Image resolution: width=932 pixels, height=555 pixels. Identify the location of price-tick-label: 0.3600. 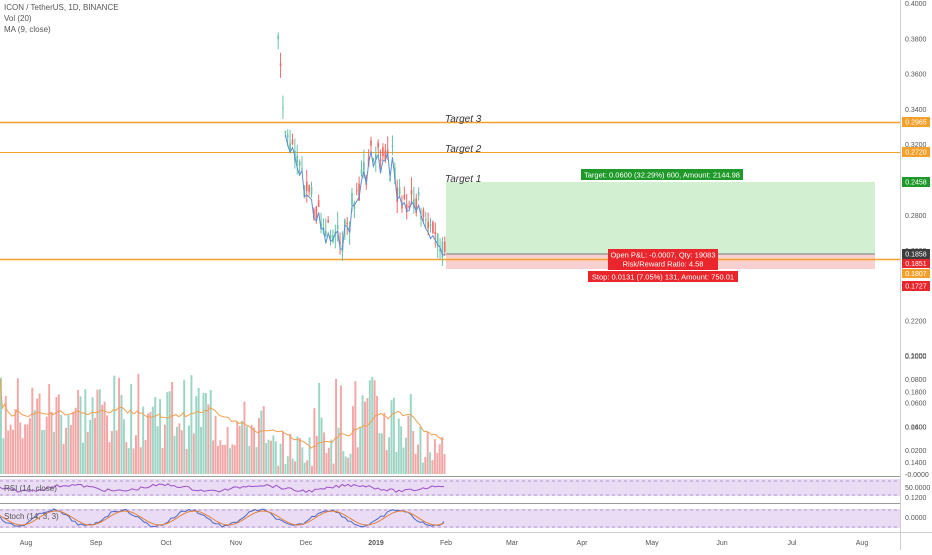
(916, 75).